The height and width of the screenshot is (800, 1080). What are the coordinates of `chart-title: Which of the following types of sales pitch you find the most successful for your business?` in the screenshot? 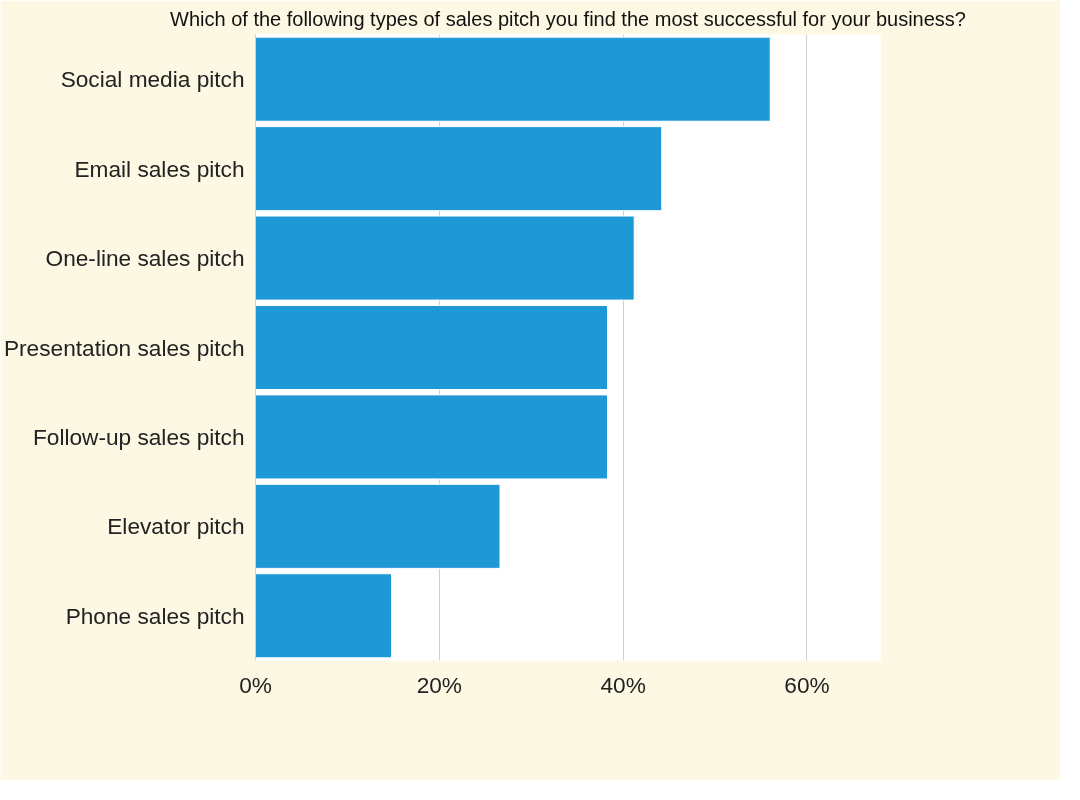 It's located at (568, 18).